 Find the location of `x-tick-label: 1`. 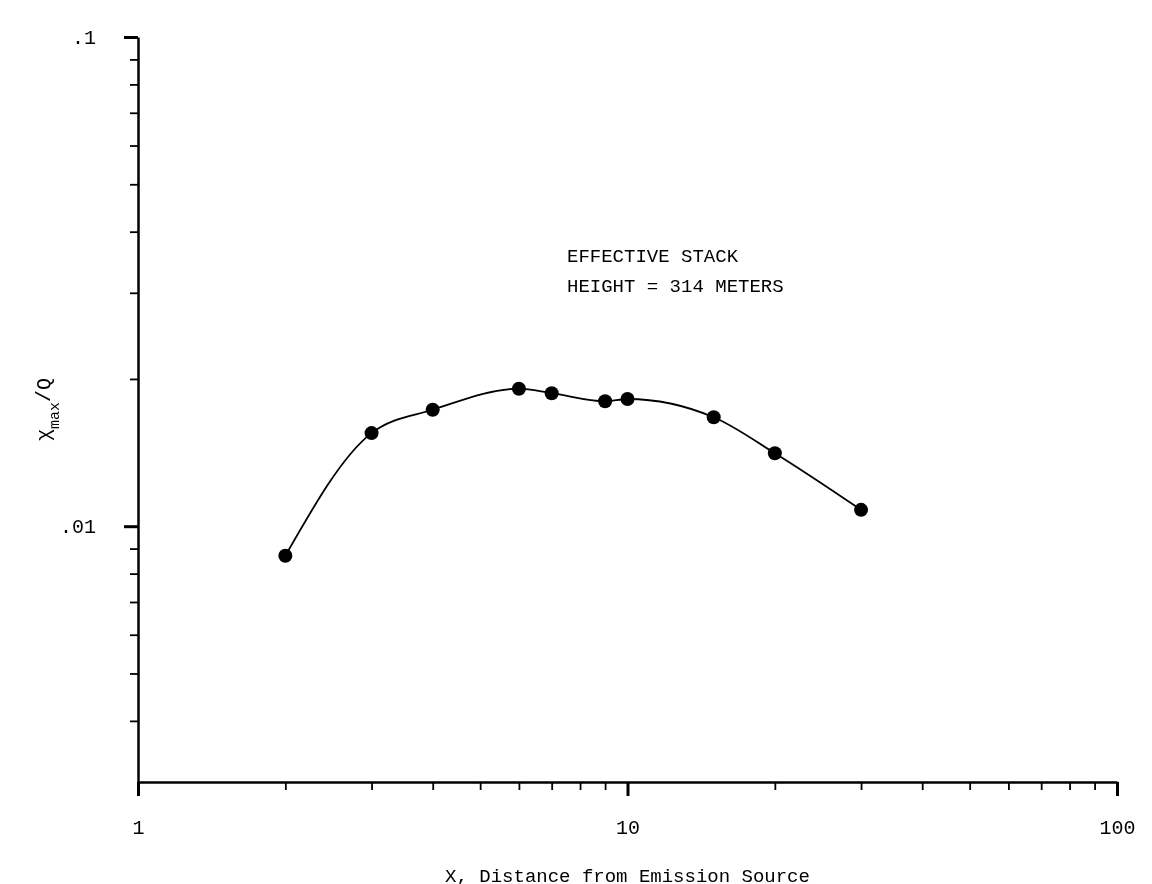

x-tick-label: 1 is located at coordinates (138, 829).